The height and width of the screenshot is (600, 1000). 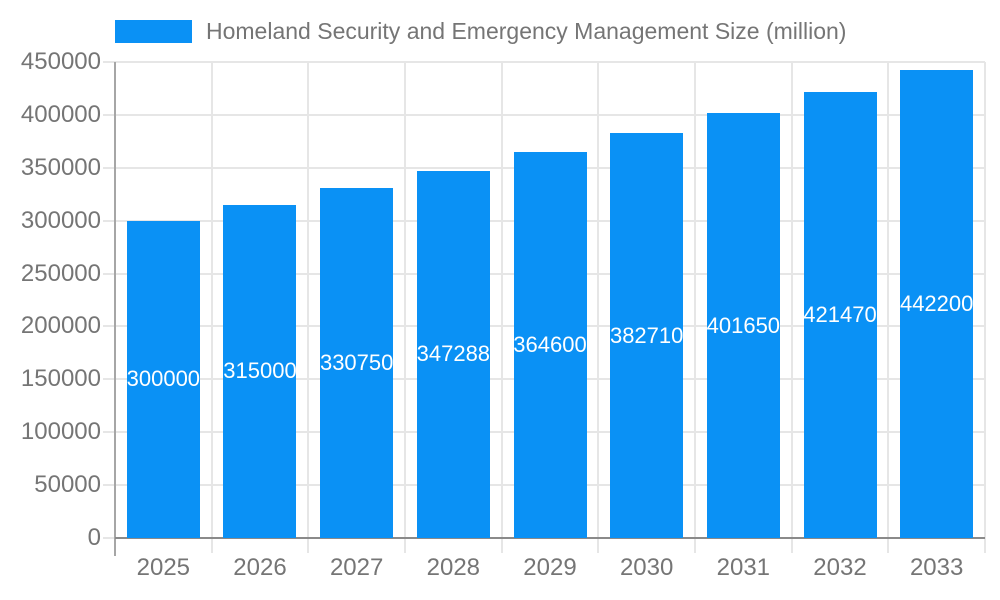 I want to click on bar-label-clip: 315000, so click(x=259, y=371).